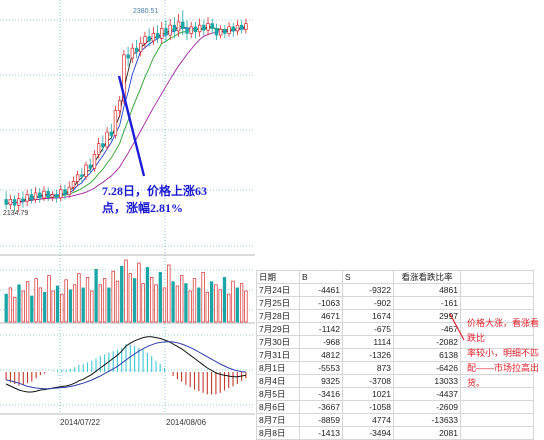 Image resolution: width=544 pixels, height=440 pixels. What do you see at coordinates (368, 303) in the screenshot?
I see `cell-s: -902` at bounding box center [368, 303].